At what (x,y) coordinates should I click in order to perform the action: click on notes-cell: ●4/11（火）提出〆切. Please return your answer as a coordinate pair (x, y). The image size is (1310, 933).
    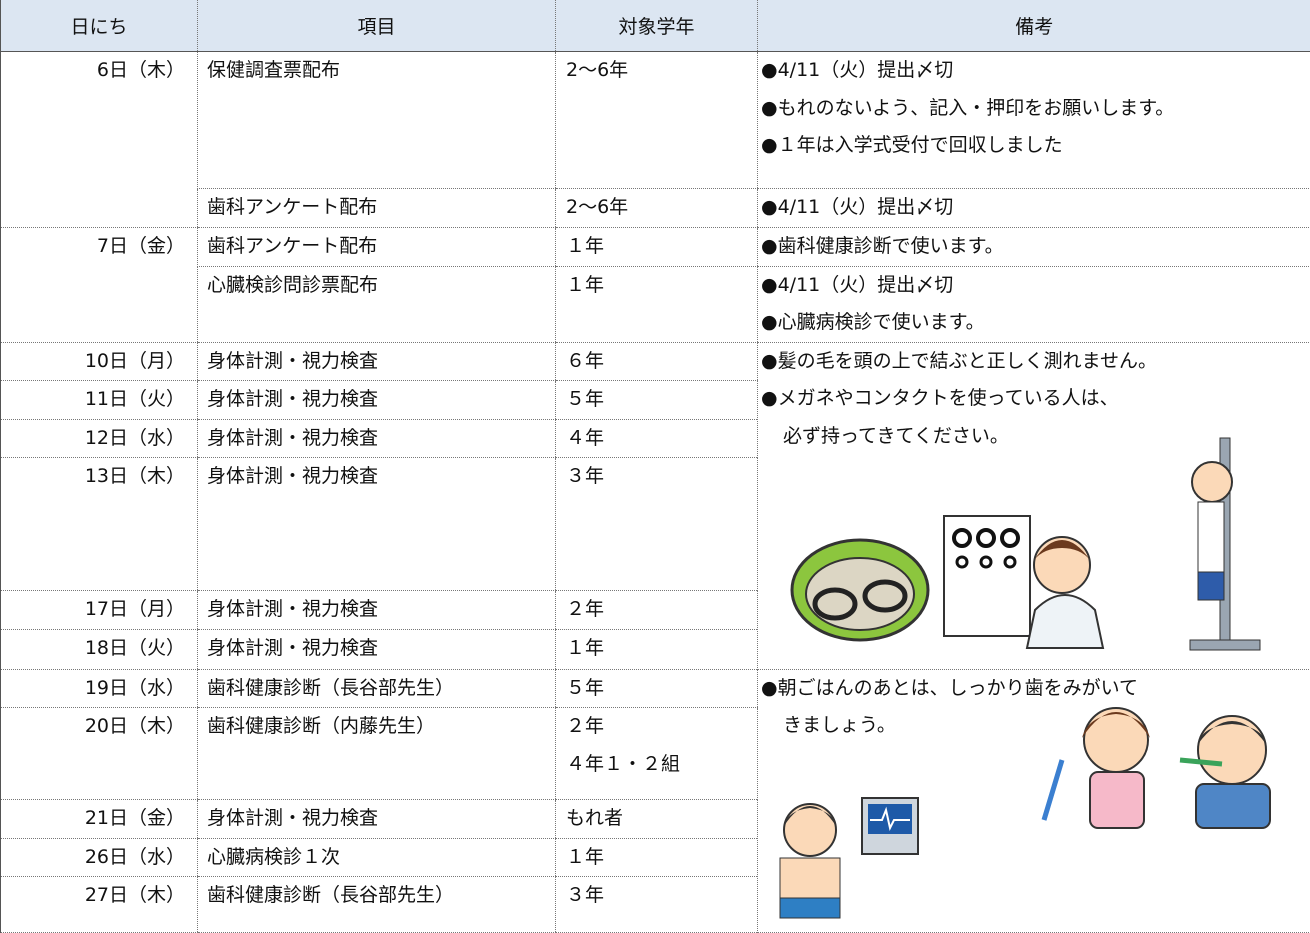
    Looking at the image, I should click on (1034, 208).